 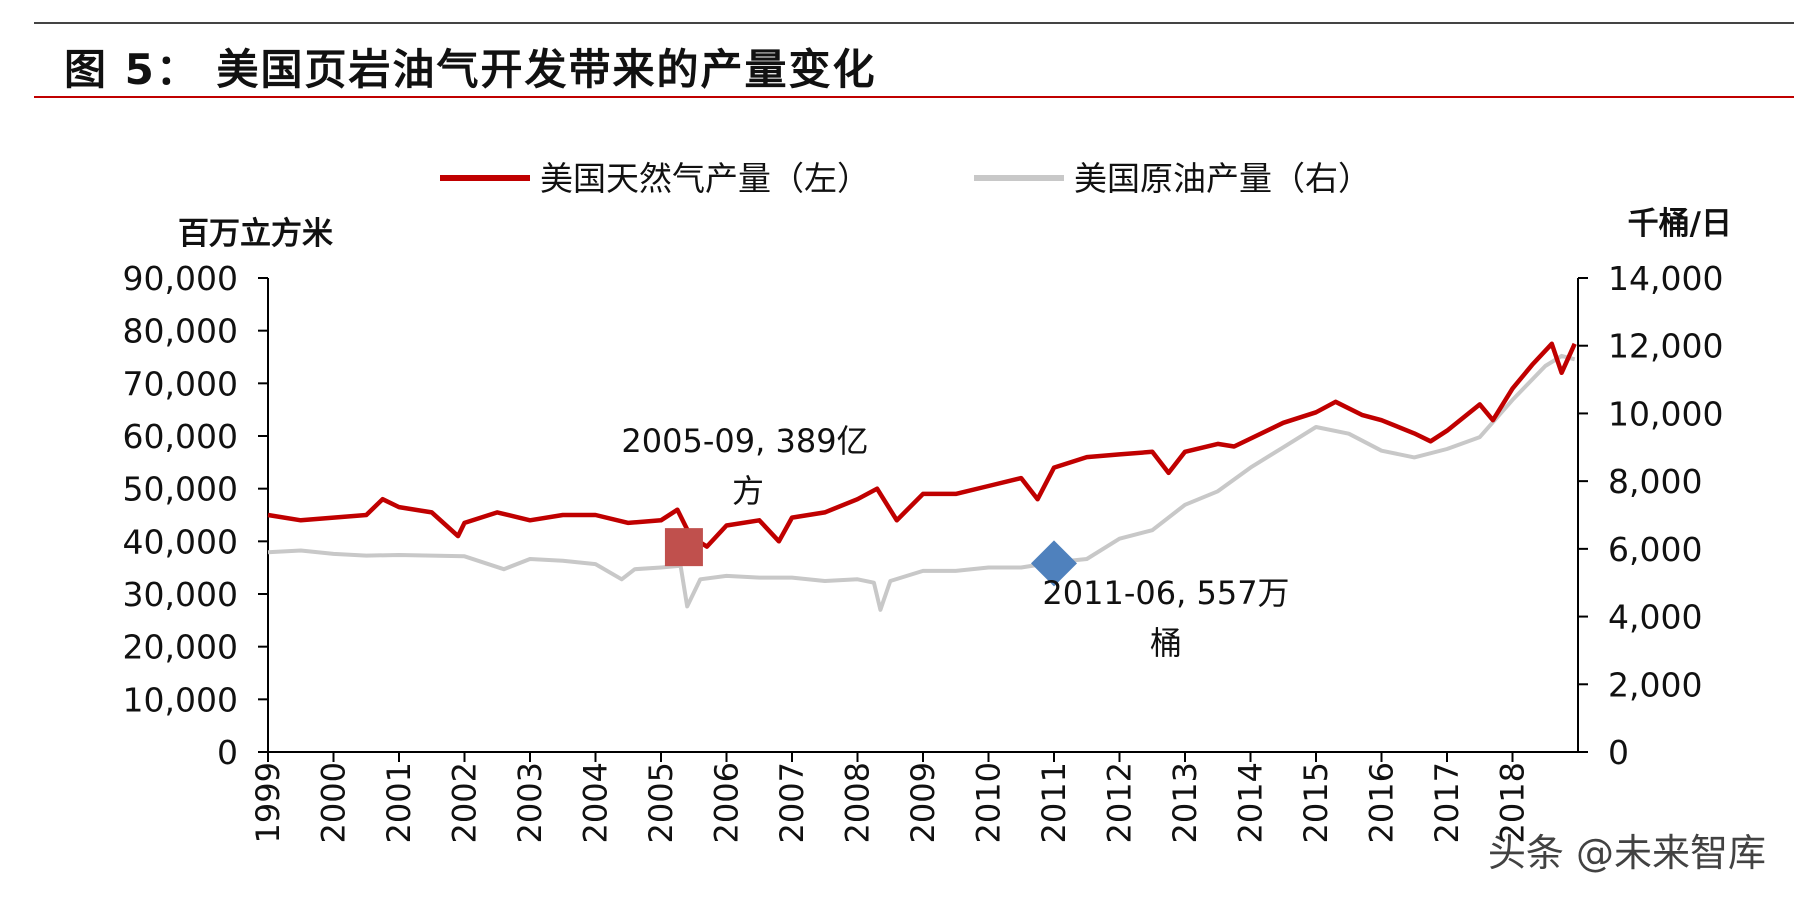 What do you see at coordinates (180, 541) in the screenshot?
I see `left-axis-tick-label: 40,000` at bounding box center [180, 541].